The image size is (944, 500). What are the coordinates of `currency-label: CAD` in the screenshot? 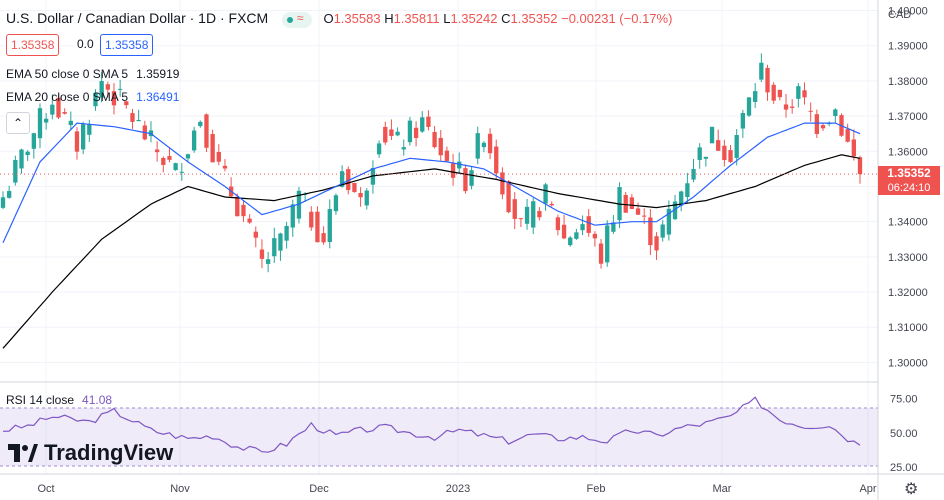 It's located at (899, 15).